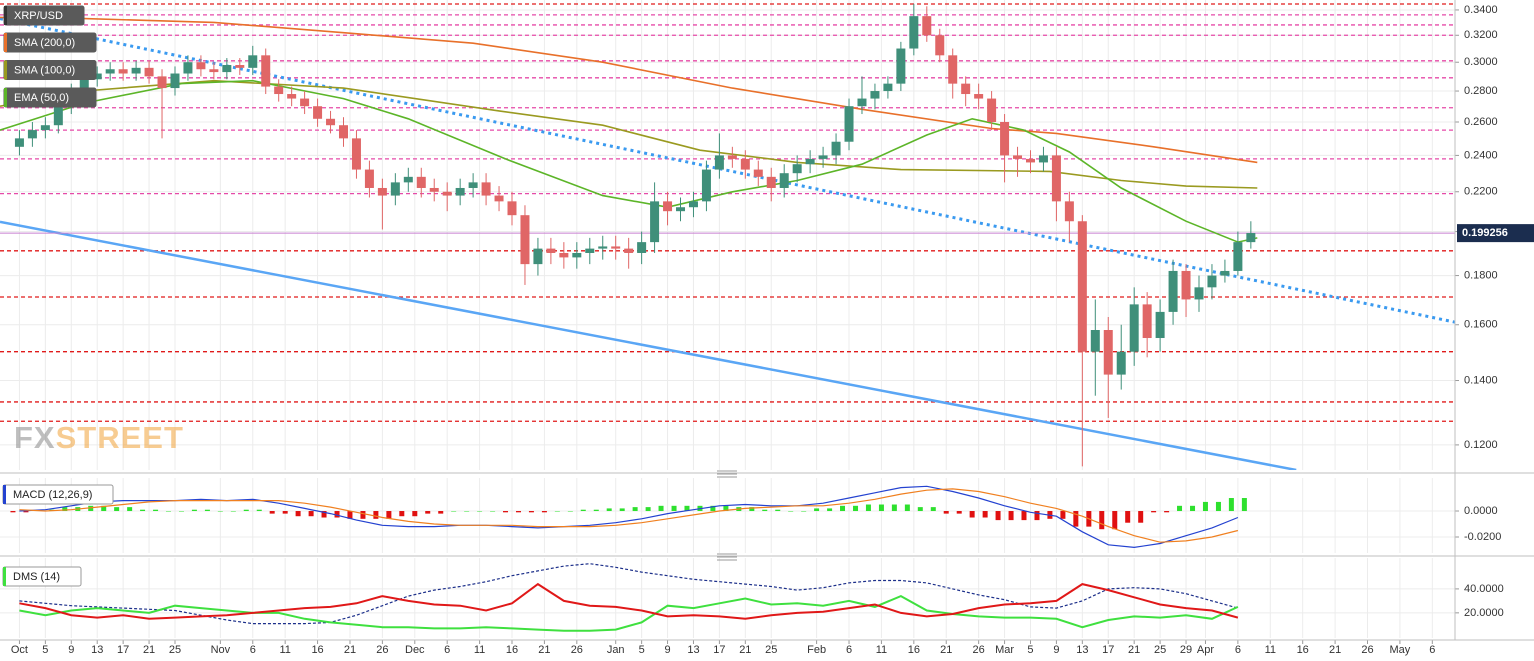 This screenshot has width=1534, height=661. What do you see at coordinates (99, 437) in the screenshot?
I see `watermark: FXSTREET` at bounding box center [99, 437].